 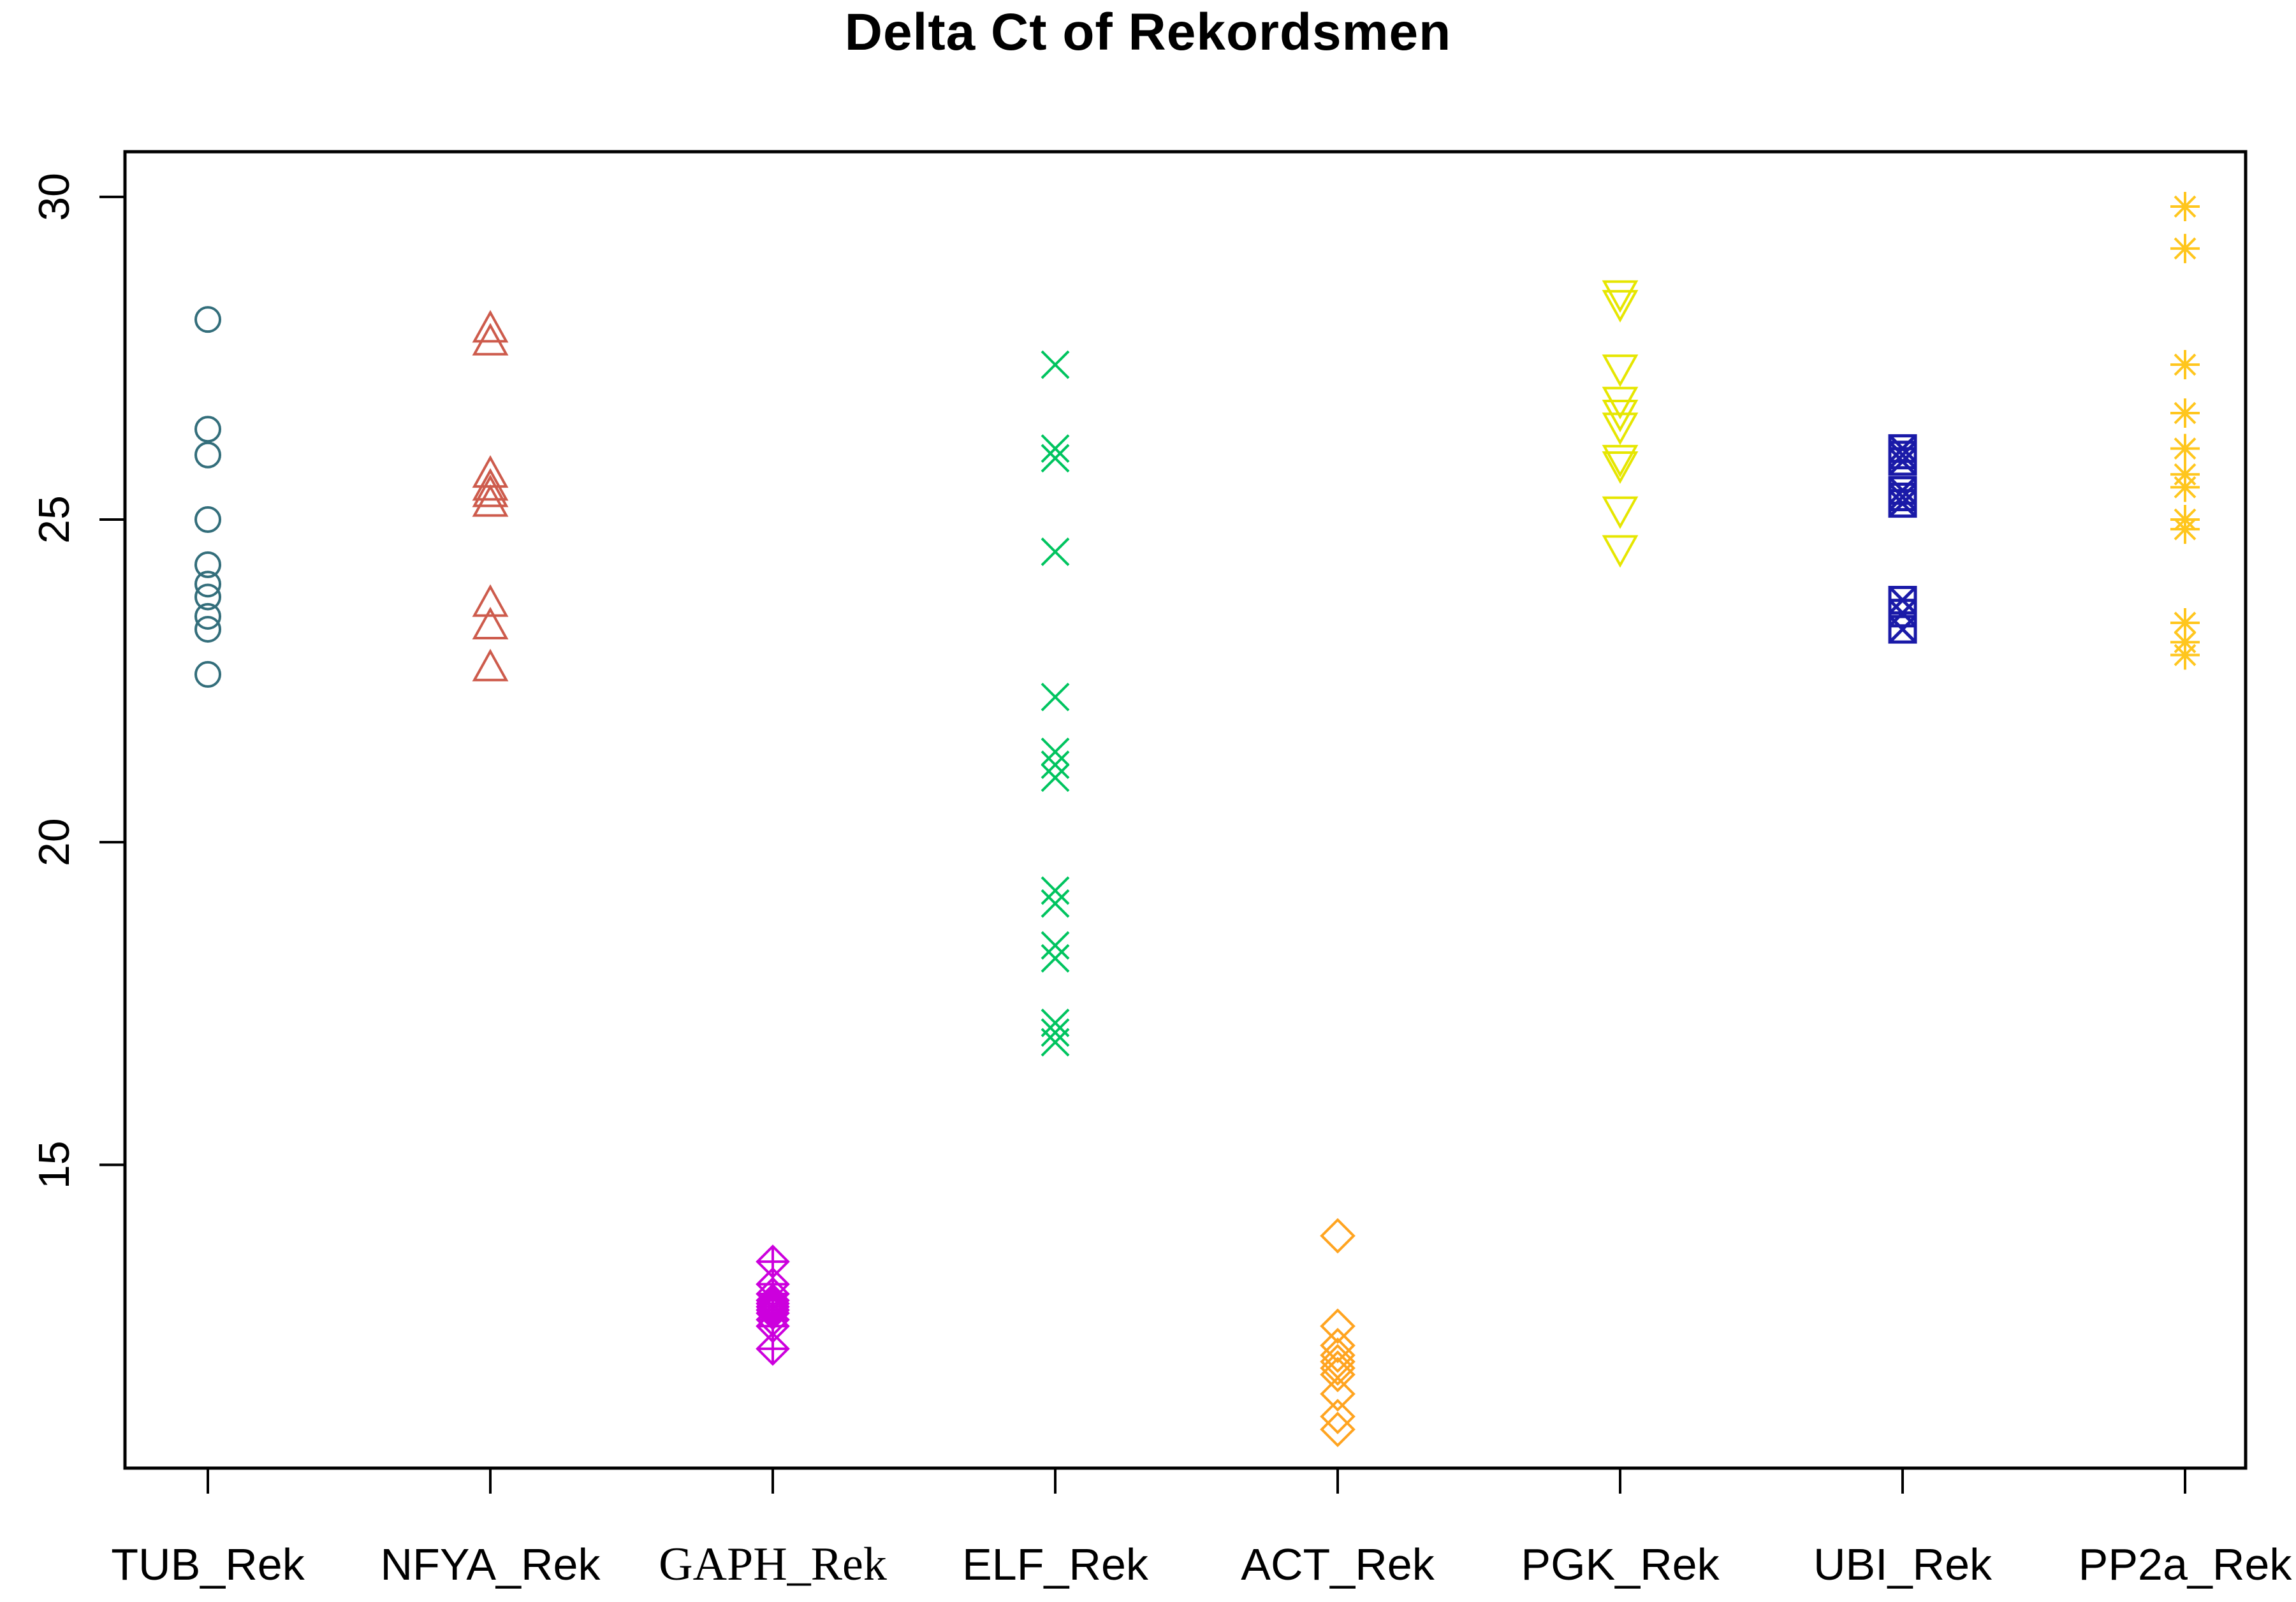 What do you see at coordinates (54, 842) in the screenshot?
I see `y-axis-tick-label: 20` at bounding box center [54, 842].